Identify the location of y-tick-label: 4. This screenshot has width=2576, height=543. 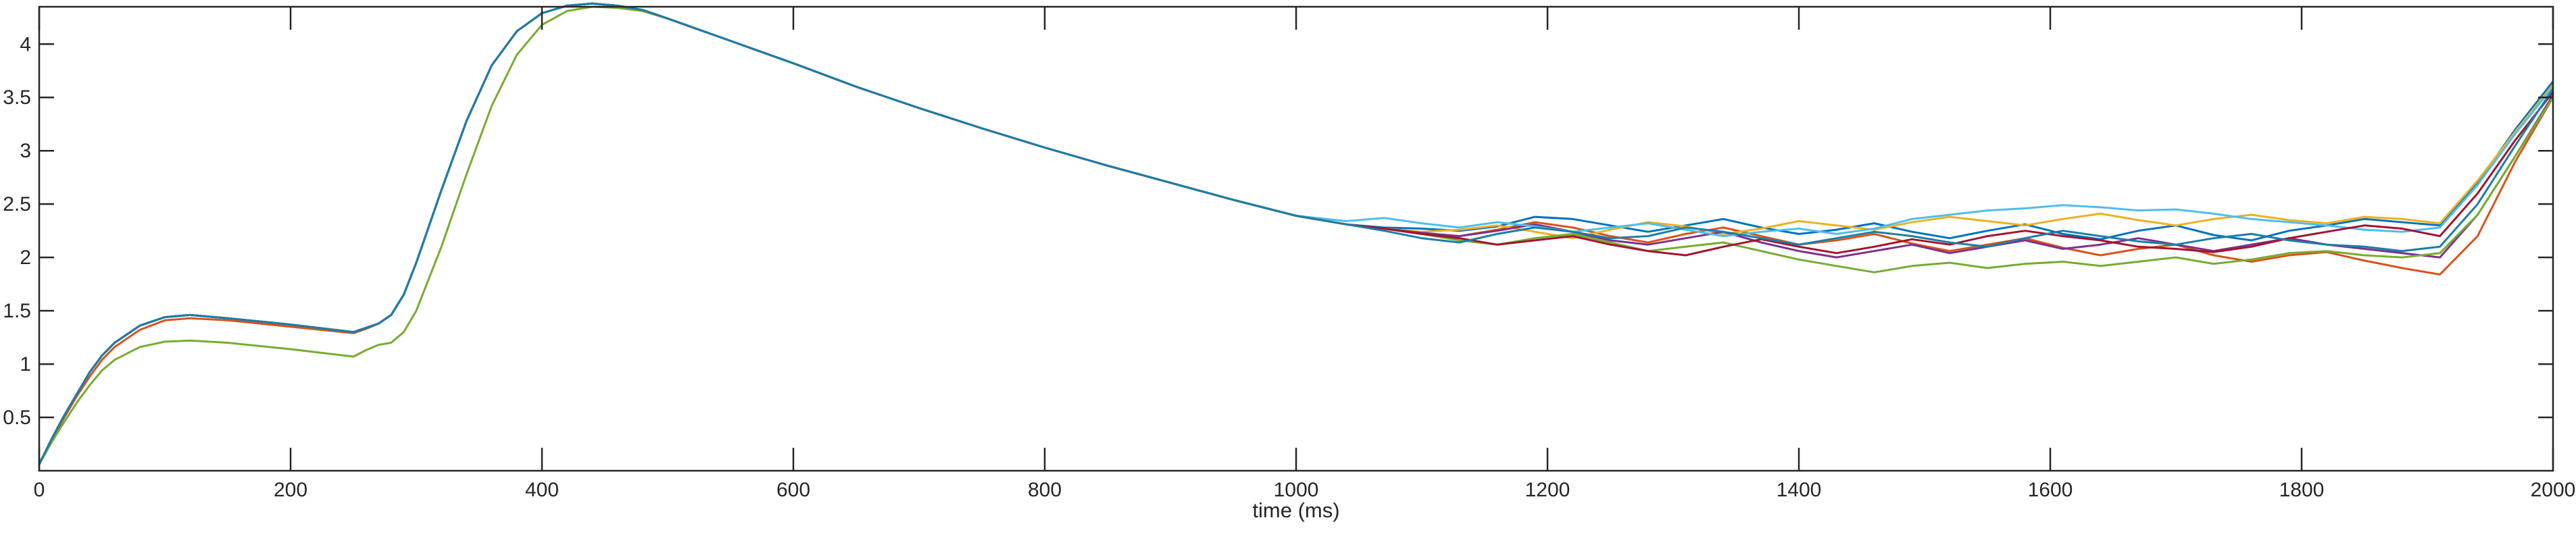
(26, 44).